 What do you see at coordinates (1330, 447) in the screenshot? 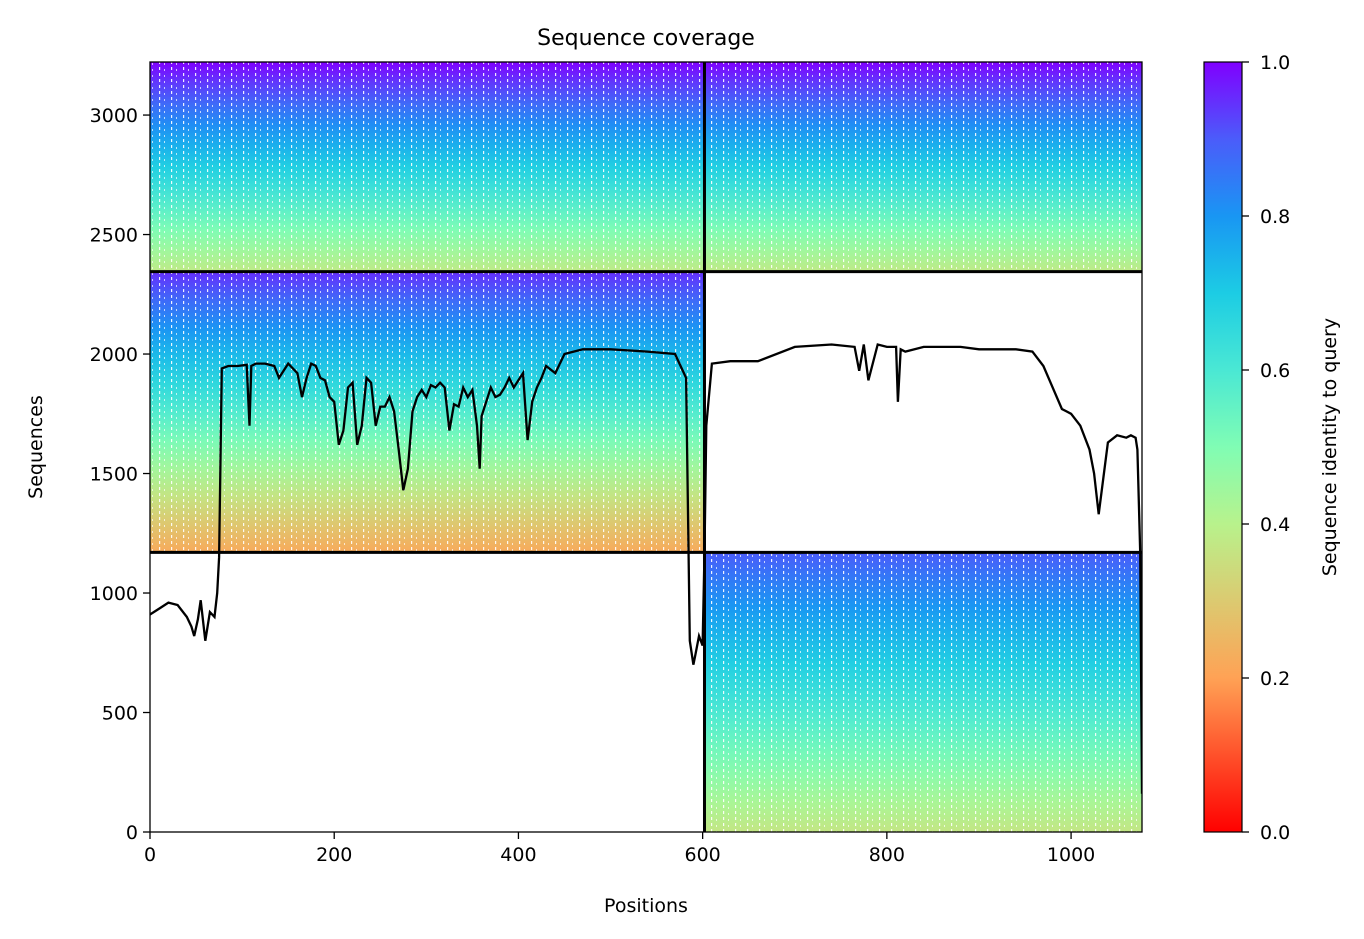
I see `colorbar-label: Sequence identity to query` at bounding box center [1330, 447].